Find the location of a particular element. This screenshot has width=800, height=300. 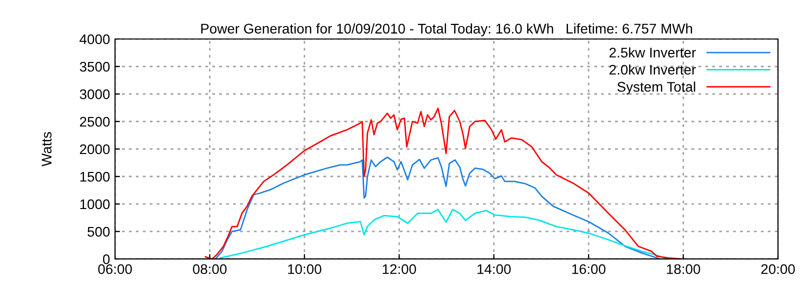

y-tick-label: 3000 is located at coordinates (95, 94).